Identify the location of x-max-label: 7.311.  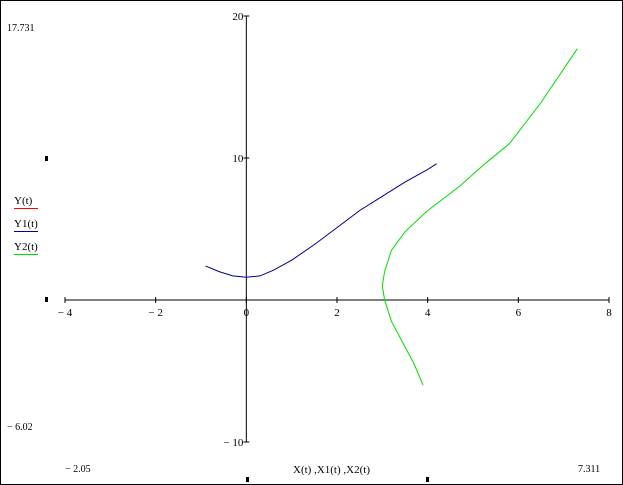
(589, 469).